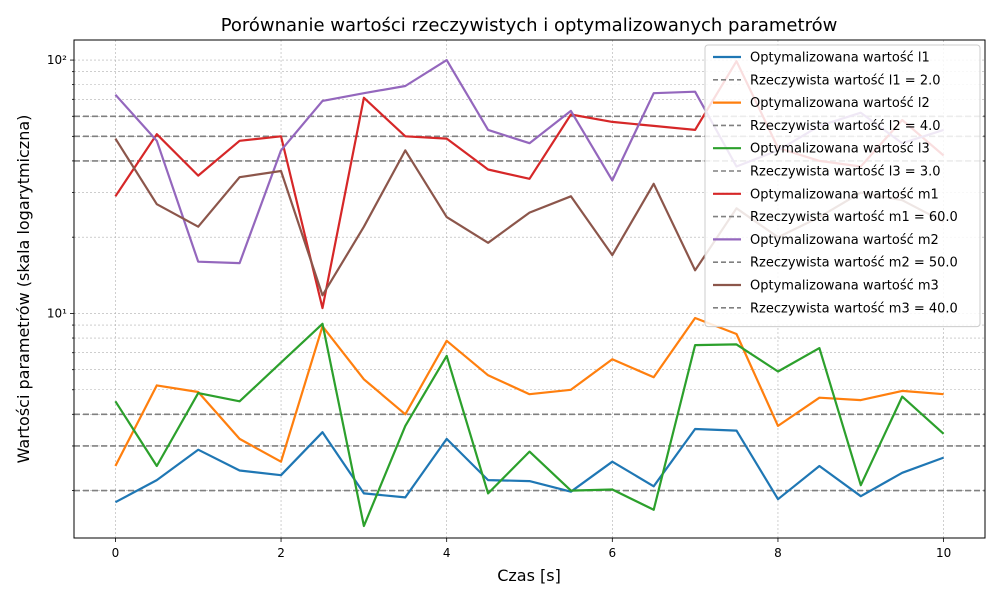 This screenshot has height=600, width=1000. What do you see at coordinates (778, 553) in the screenshot?
I see `x-tick-label: 8` at bounding box center [778, 553].